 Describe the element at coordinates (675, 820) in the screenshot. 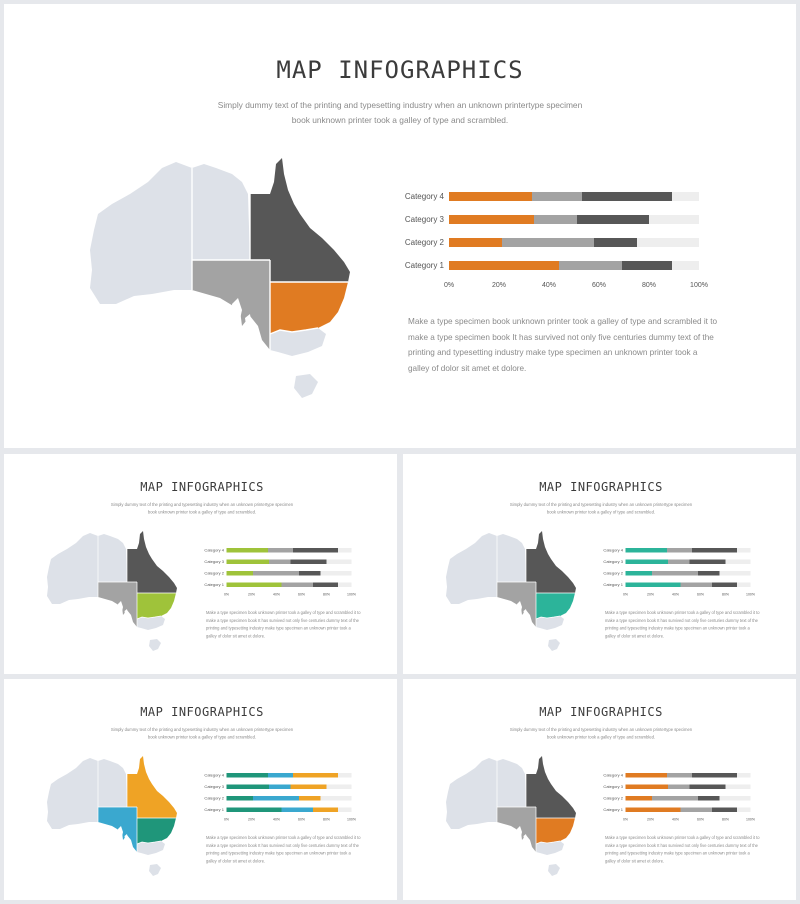

I see `x-tick-label: 40%` at that location.